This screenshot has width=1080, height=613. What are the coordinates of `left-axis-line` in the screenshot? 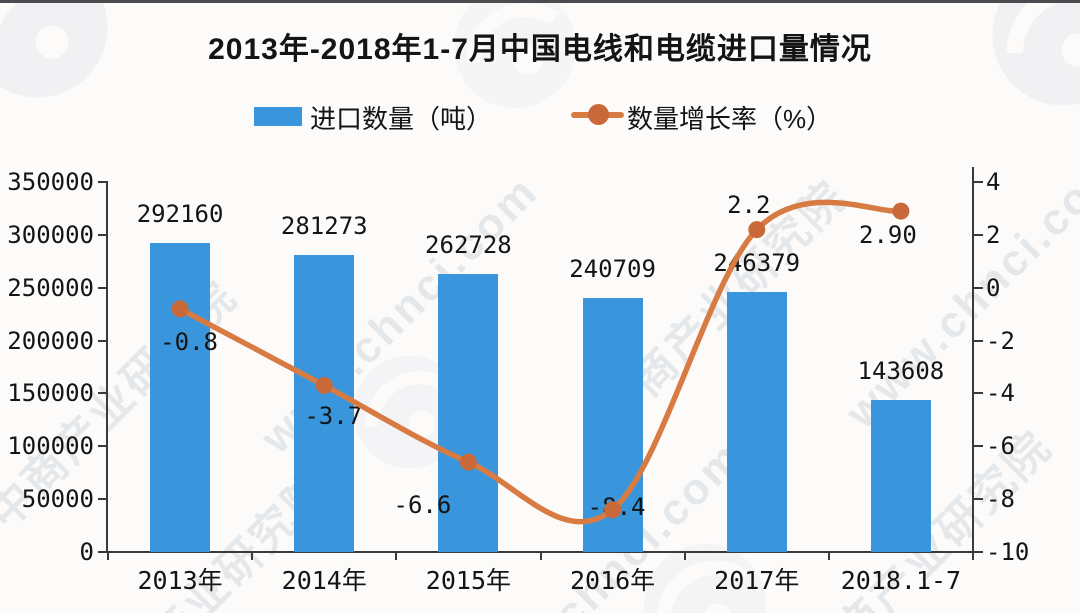 It's located at (107, 367).